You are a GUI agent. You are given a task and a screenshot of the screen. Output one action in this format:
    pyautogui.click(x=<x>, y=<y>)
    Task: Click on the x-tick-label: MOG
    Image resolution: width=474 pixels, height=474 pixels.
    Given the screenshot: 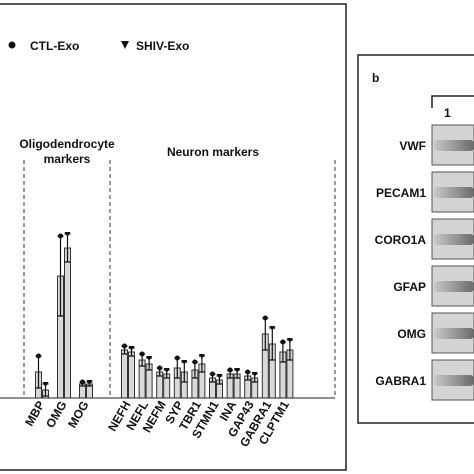 What is the action you would take?
    pyautogui.click(x=78, y=415)
    